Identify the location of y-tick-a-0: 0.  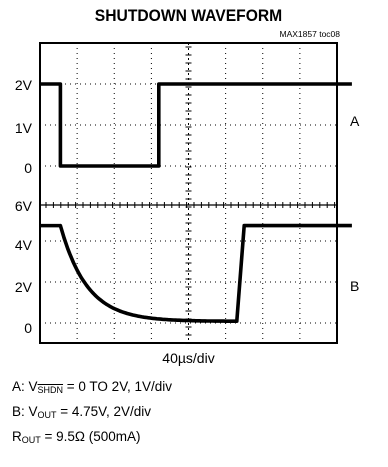
(28, 168).